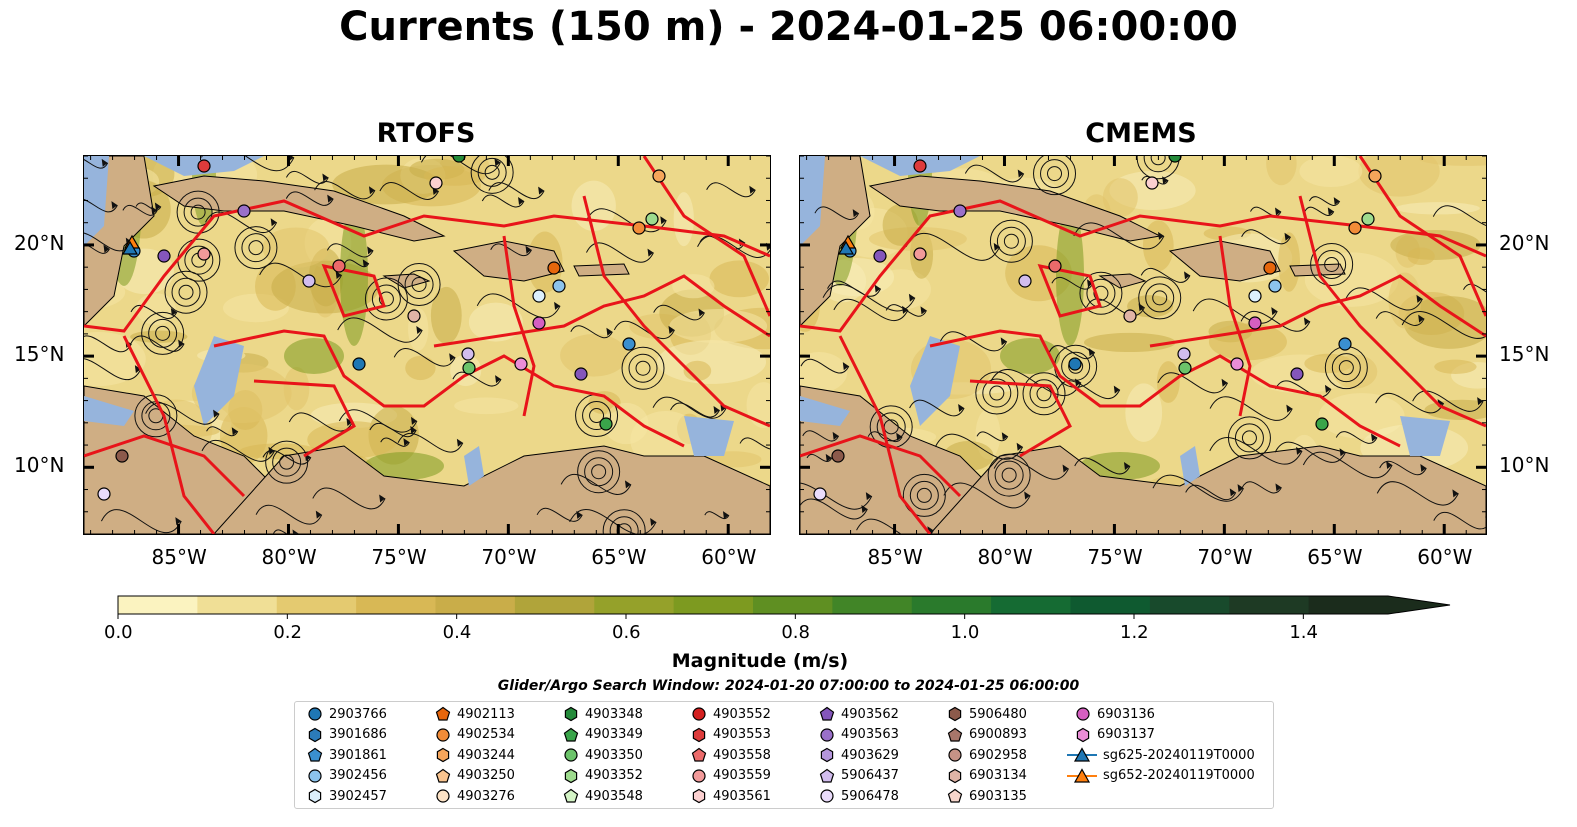 The image size is (1577, 827). What do you see at coordinates (784, 607) in the screenshot?
I see `colorbar` at bounding box center [784, 607].